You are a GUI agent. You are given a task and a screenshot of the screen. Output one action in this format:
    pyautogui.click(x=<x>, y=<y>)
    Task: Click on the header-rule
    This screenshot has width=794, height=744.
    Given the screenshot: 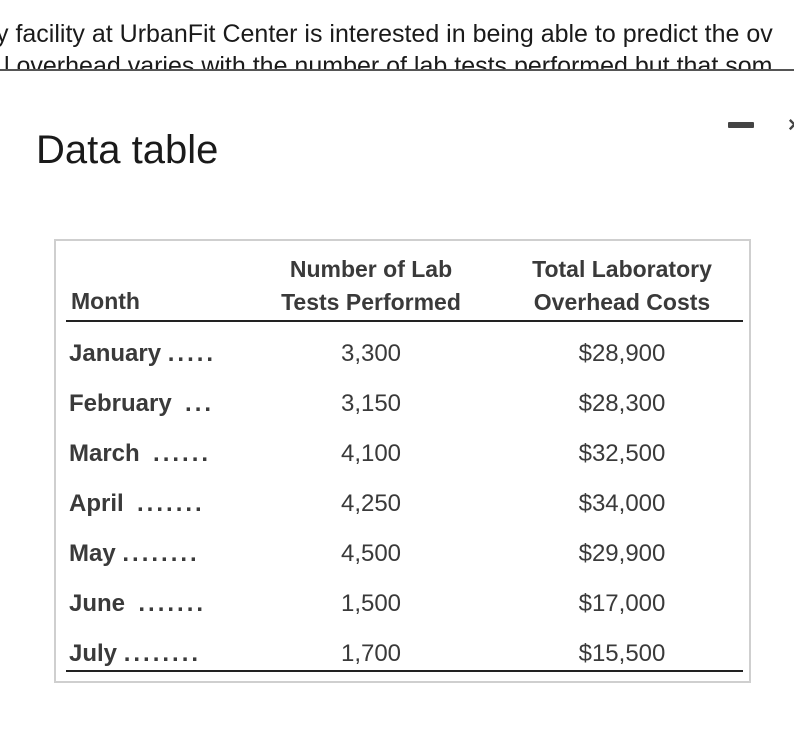 What is the action you would take?
    pyautogui.click(x=404, y=321)
    